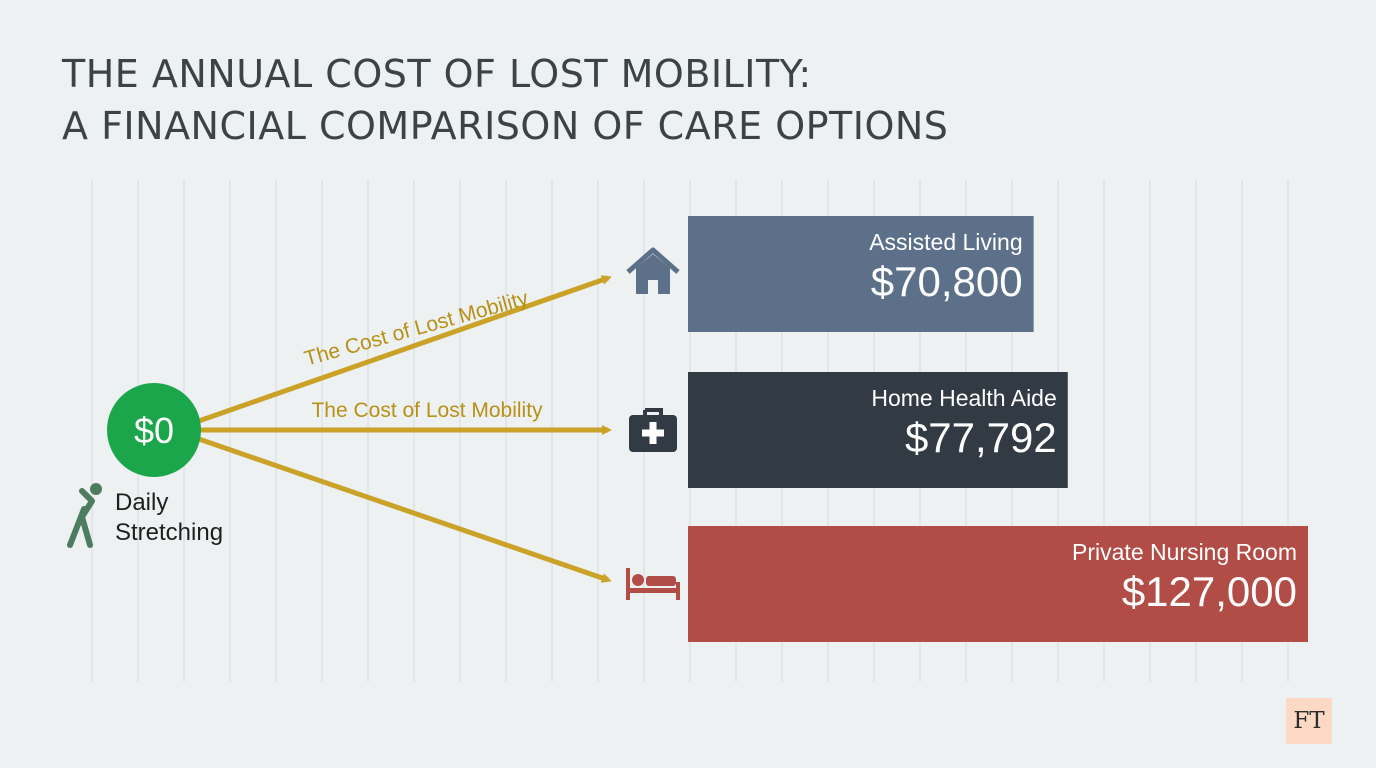 This screenshot has height=768, width=1376. Describe the element at coordinates (427, 410) in the screenshot. I see `arrow-label-1: The Cost of Lost Mobility` at that location.